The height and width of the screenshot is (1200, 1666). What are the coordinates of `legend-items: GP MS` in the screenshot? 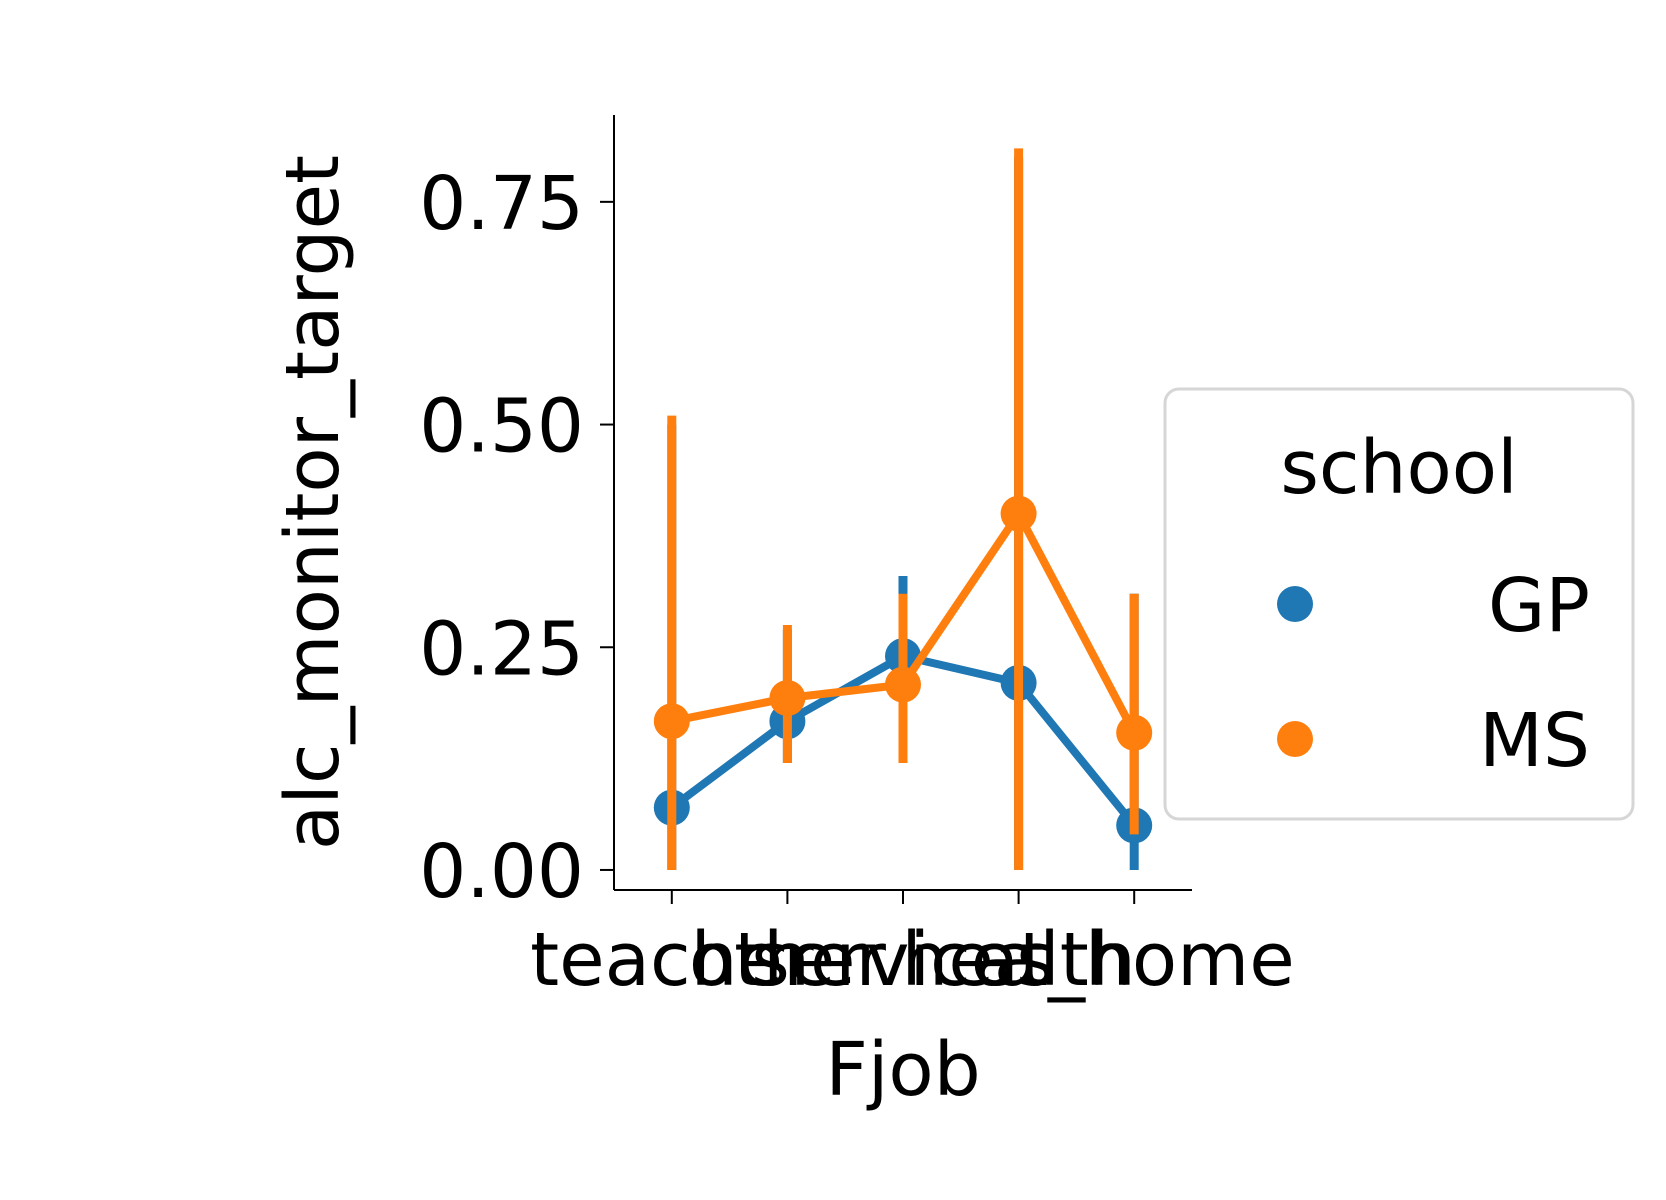 It's located at (1433, 673).